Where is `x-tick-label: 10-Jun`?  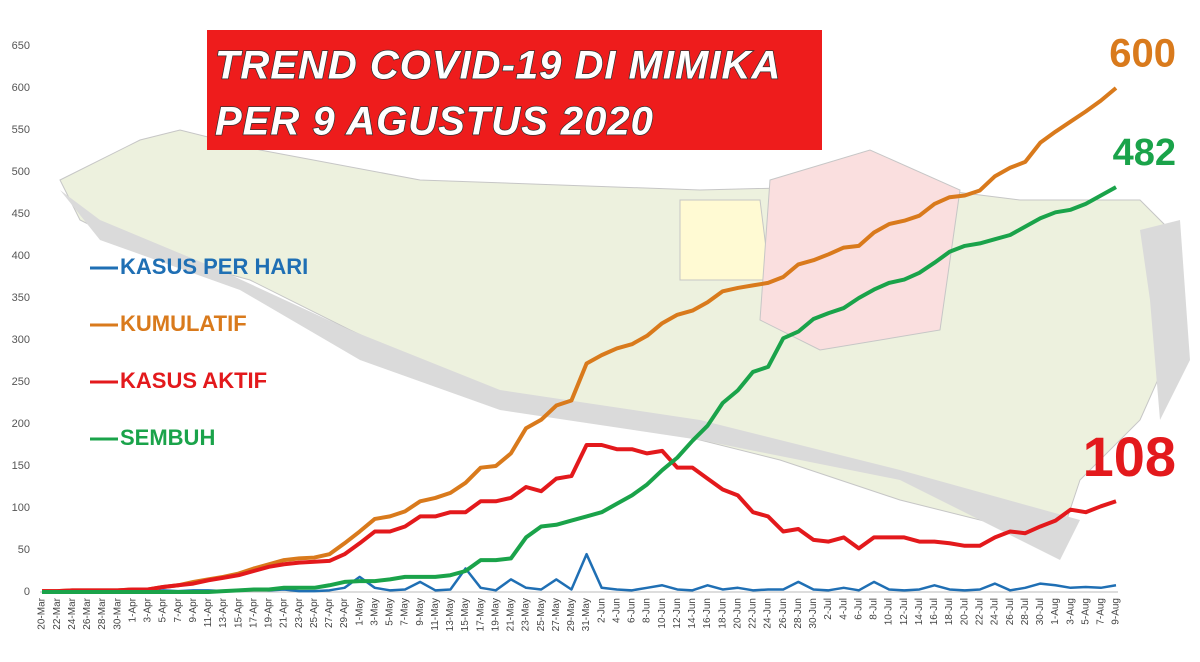
x-tick-label: 10-Jun is located at coordinates (662, 613).